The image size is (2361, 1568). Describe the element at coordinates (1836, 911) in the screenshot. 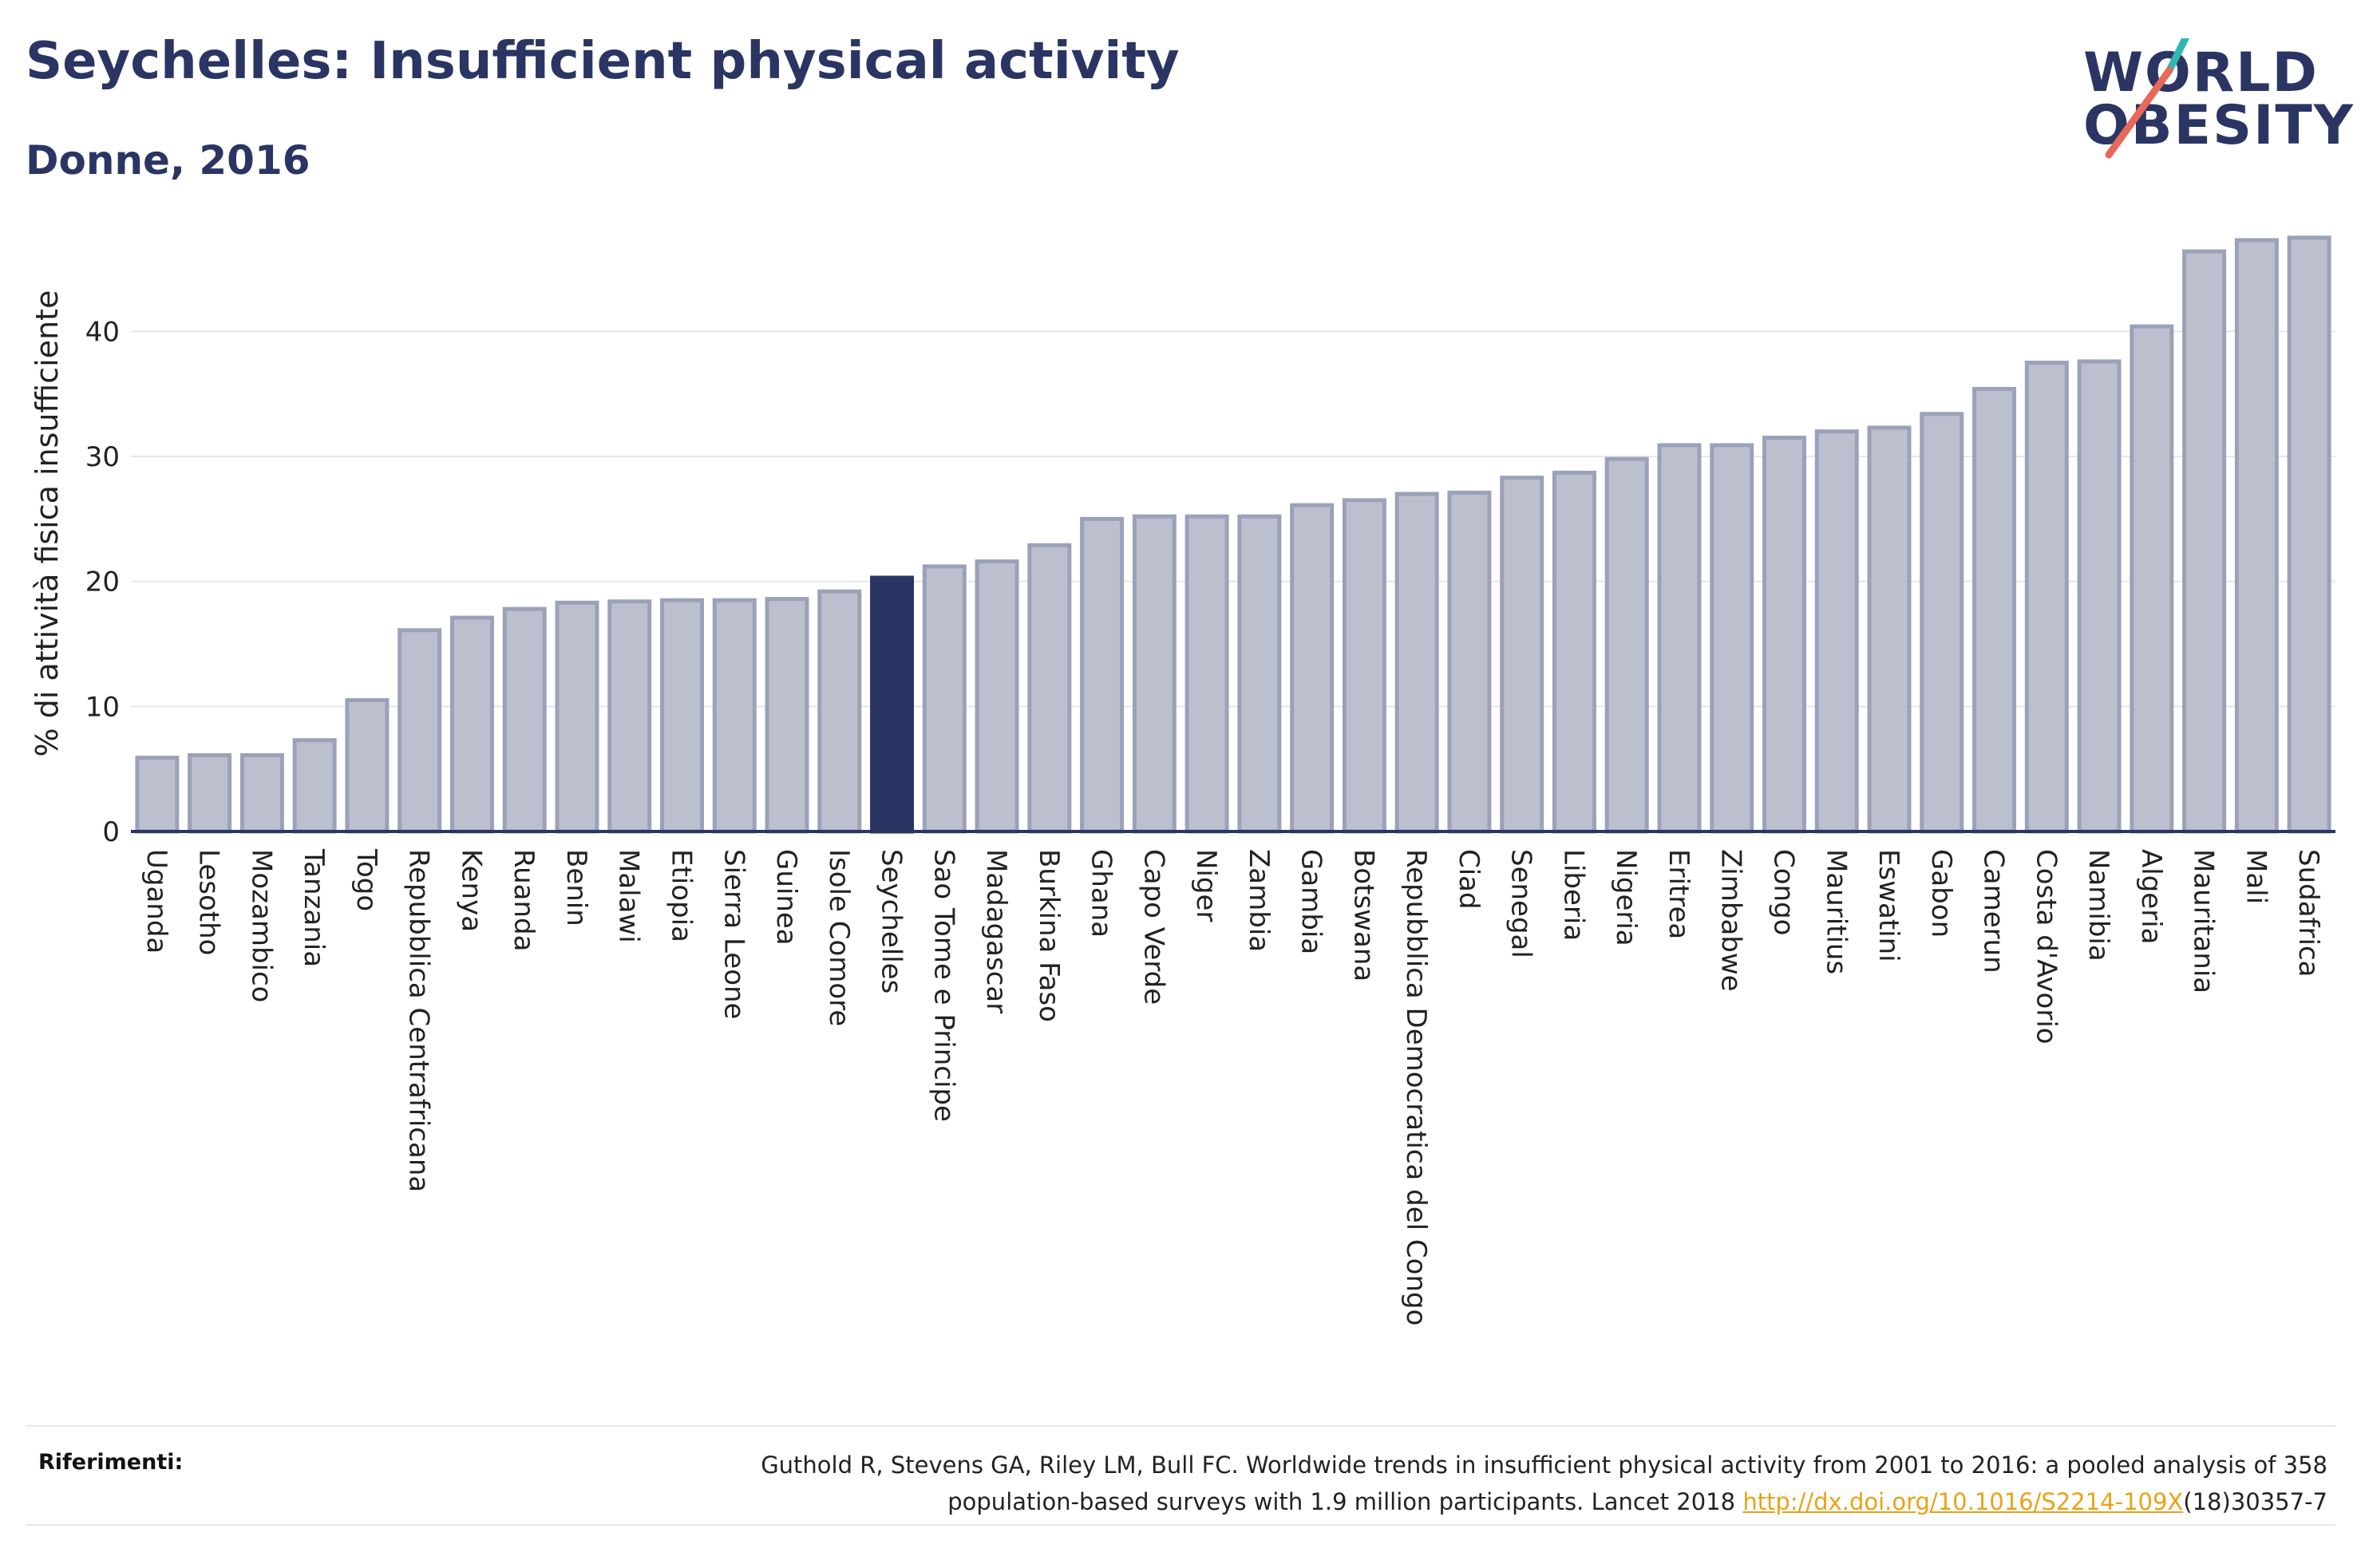

I see `x-tick-label: Mauritius` at that location.